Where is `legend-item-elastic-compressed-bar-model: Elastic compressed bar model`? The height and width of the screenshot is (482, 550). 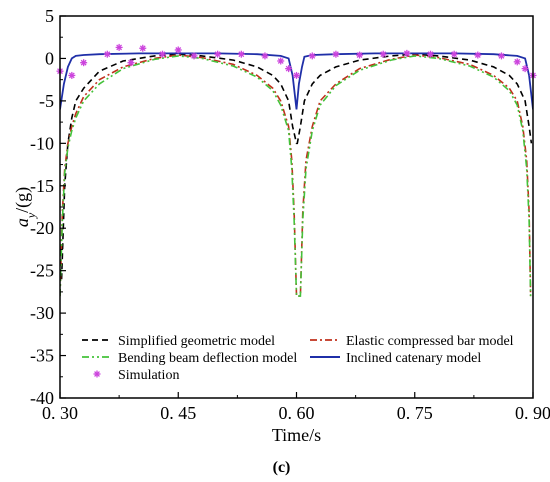
legend-item-elastic-compressed-bar-model: Elastic compressed bar model is located at coordinates (412, 341).